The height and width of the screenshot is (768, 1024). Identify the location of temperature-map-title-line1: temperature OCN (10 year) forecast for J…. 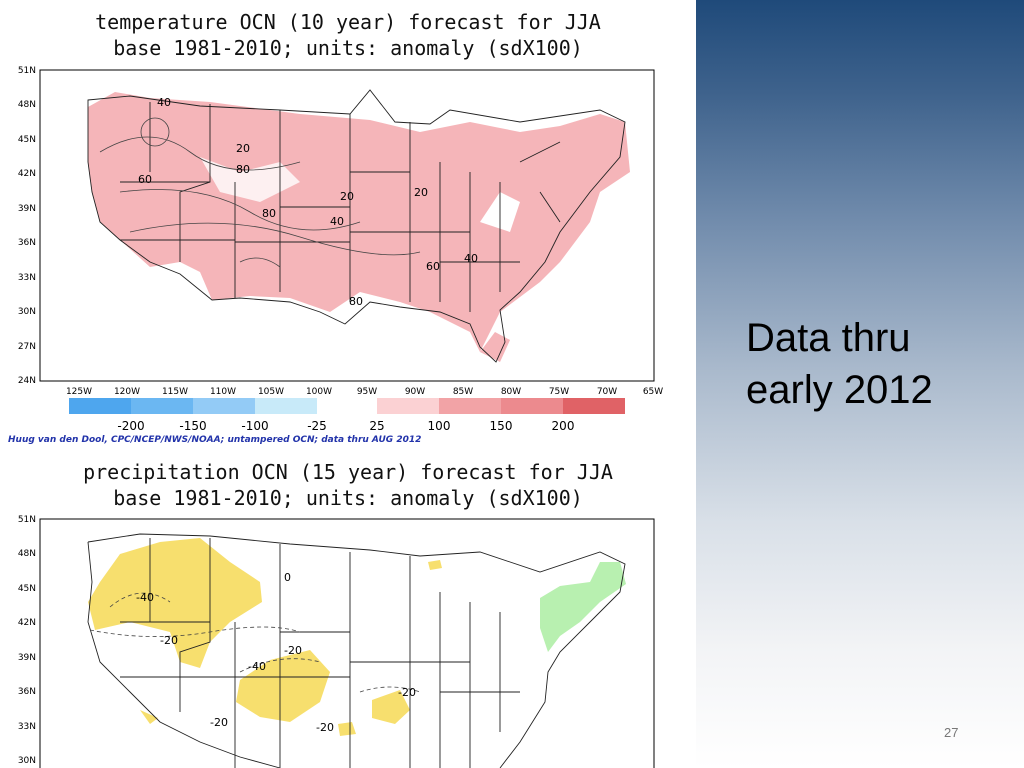
(348, 22).